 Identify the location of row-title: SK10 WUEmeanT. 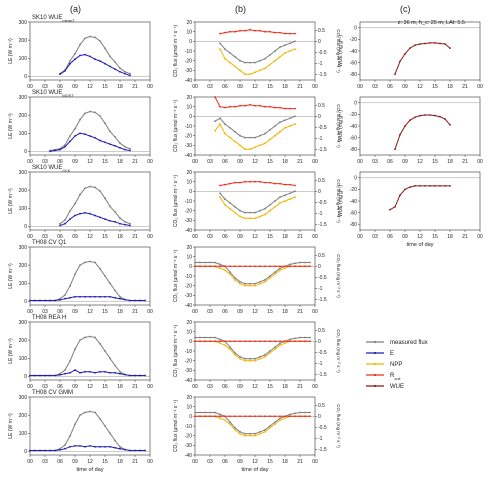
(53, 19).